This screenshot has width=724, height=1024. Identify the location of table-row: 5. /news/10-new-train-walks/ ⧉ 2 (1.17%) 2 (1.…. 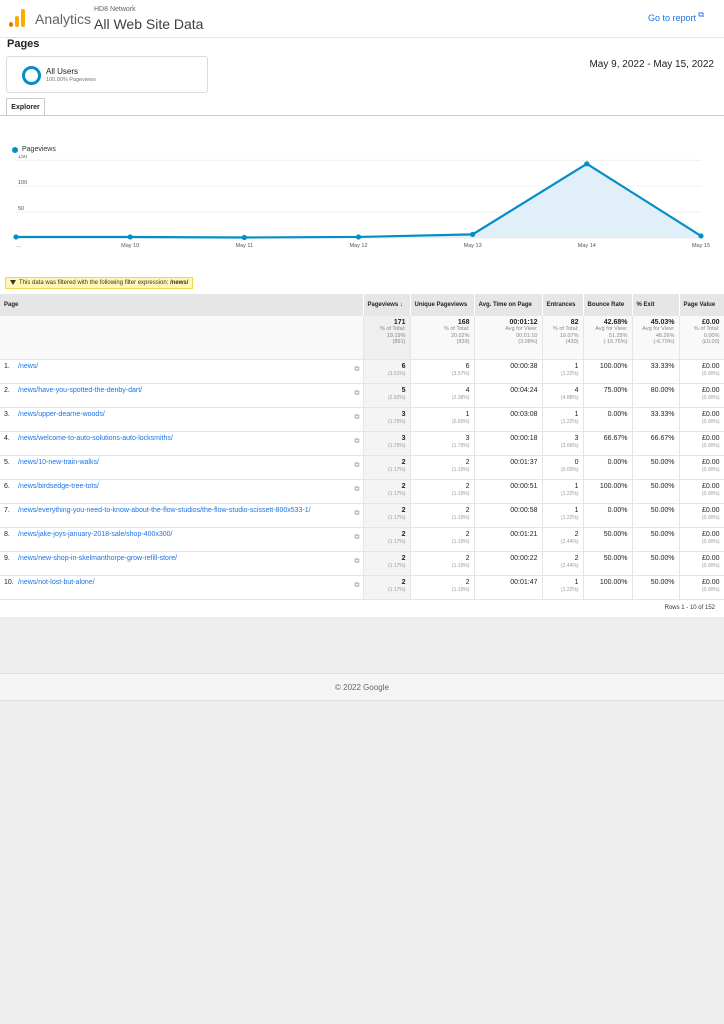
(362, 467).